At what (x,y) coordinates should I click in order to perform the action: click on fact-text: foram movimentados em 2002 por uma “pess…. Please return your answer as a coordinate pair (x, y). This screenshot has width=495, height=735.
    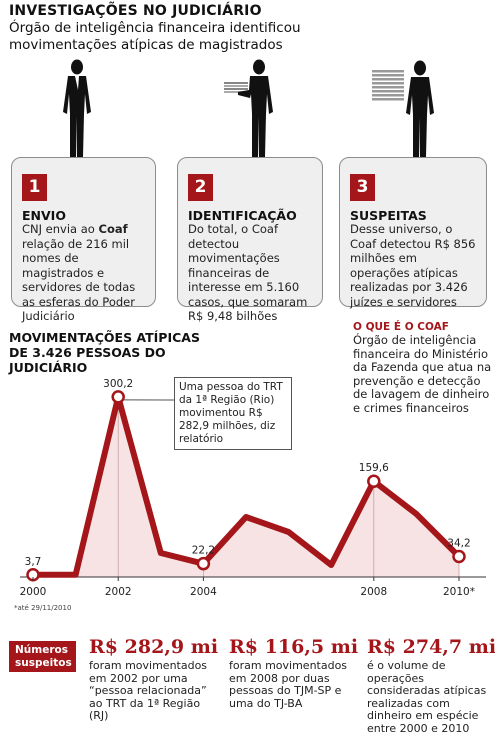
    Looking at the image, I should click on (153, 691).